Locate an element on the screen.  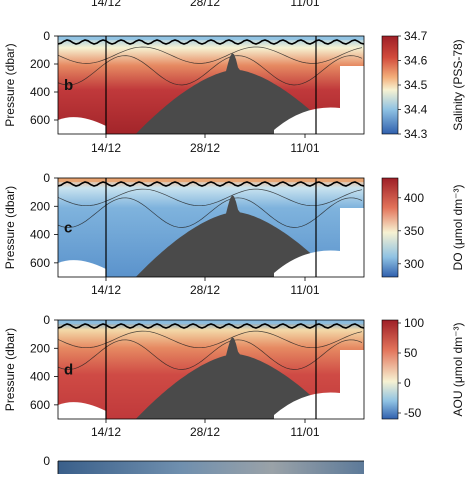
panel-letter: b is located at coordinates (68, 85).